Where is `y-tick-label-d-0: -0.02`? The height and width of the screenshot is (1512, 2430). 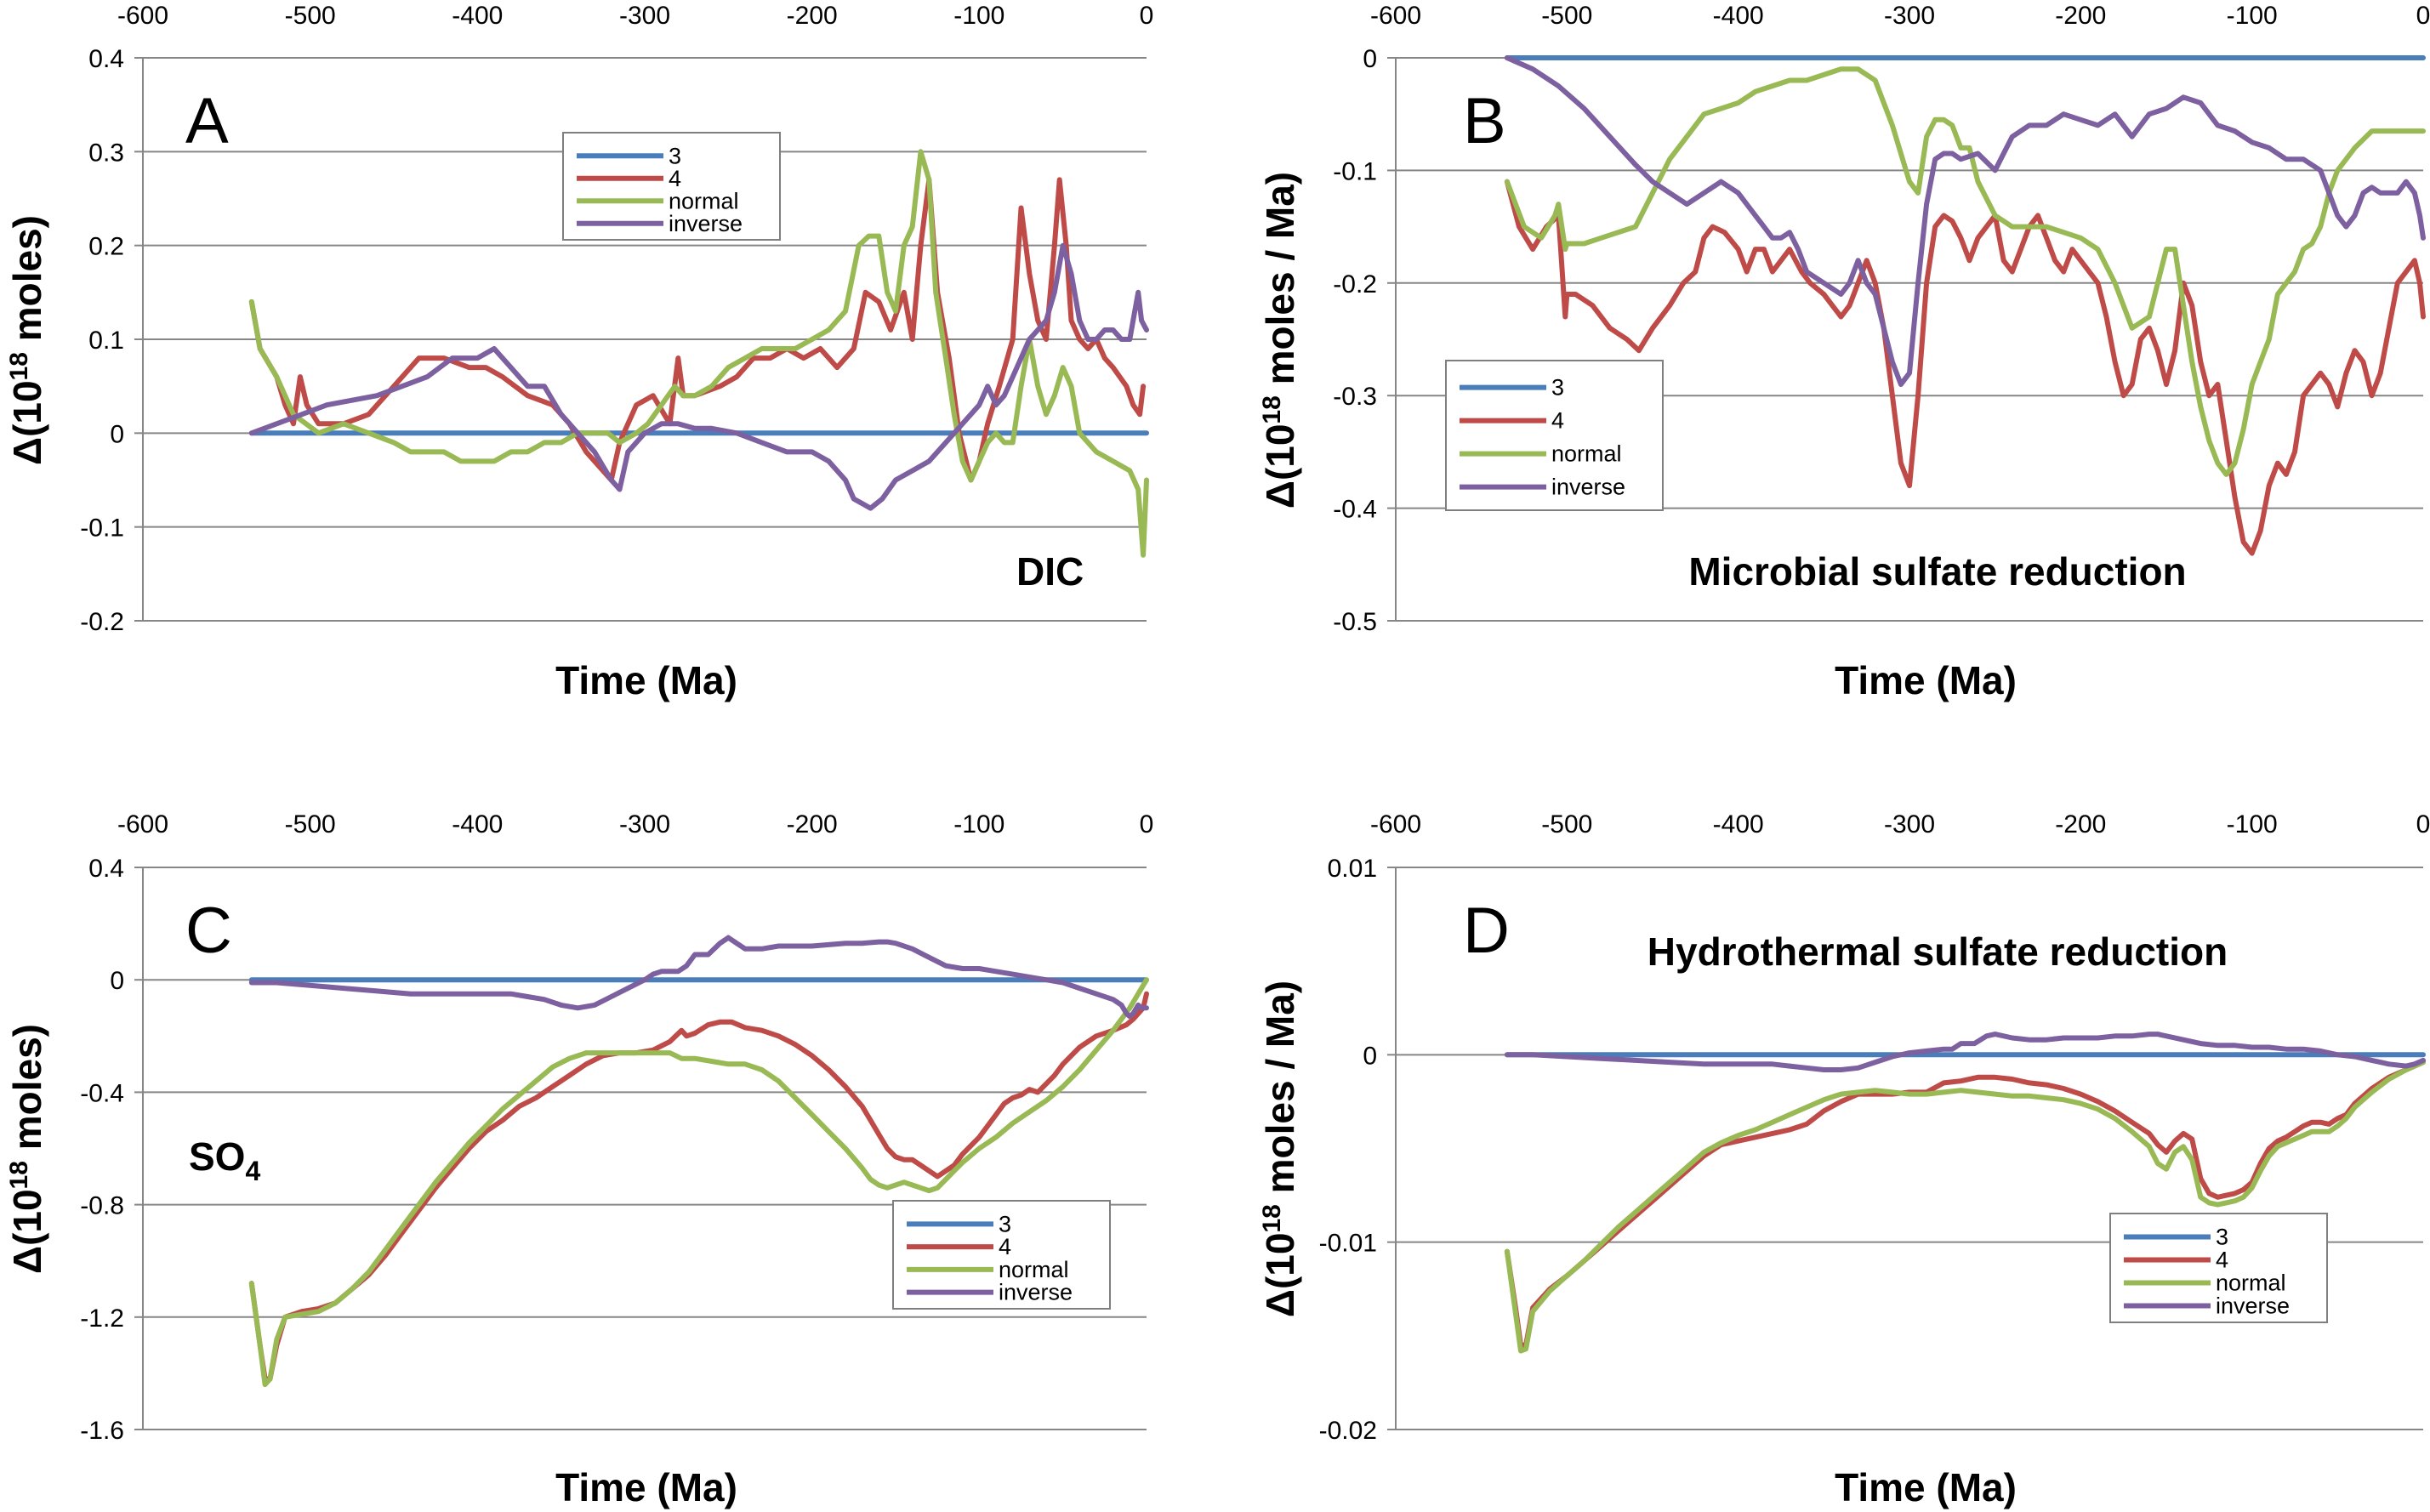
y-tick-label-d-0: -0.02 is located at coordinates (1348, 1431).